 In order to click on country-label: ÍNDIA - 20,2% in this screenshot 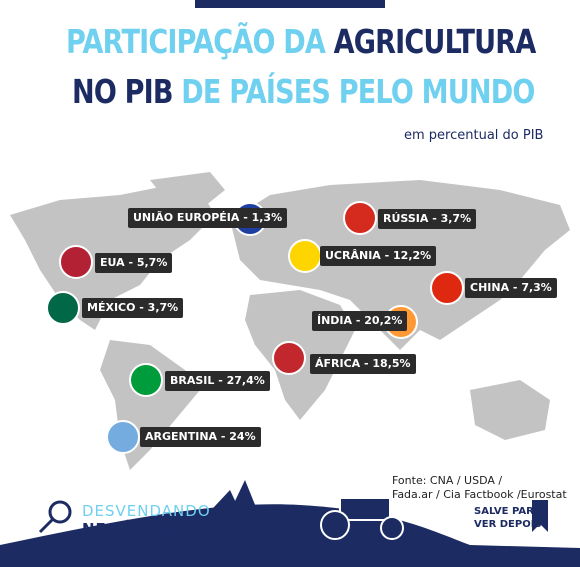, I will do `click(360, 321)`.